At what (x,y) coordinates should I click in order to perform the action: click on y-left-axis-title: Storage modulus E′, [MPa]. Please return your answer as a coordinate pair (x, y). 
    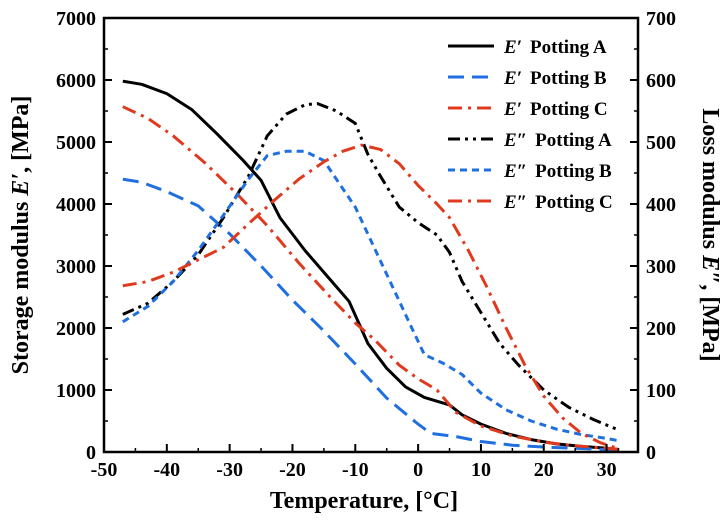
    Looking at the image, I should click on (21, 235).